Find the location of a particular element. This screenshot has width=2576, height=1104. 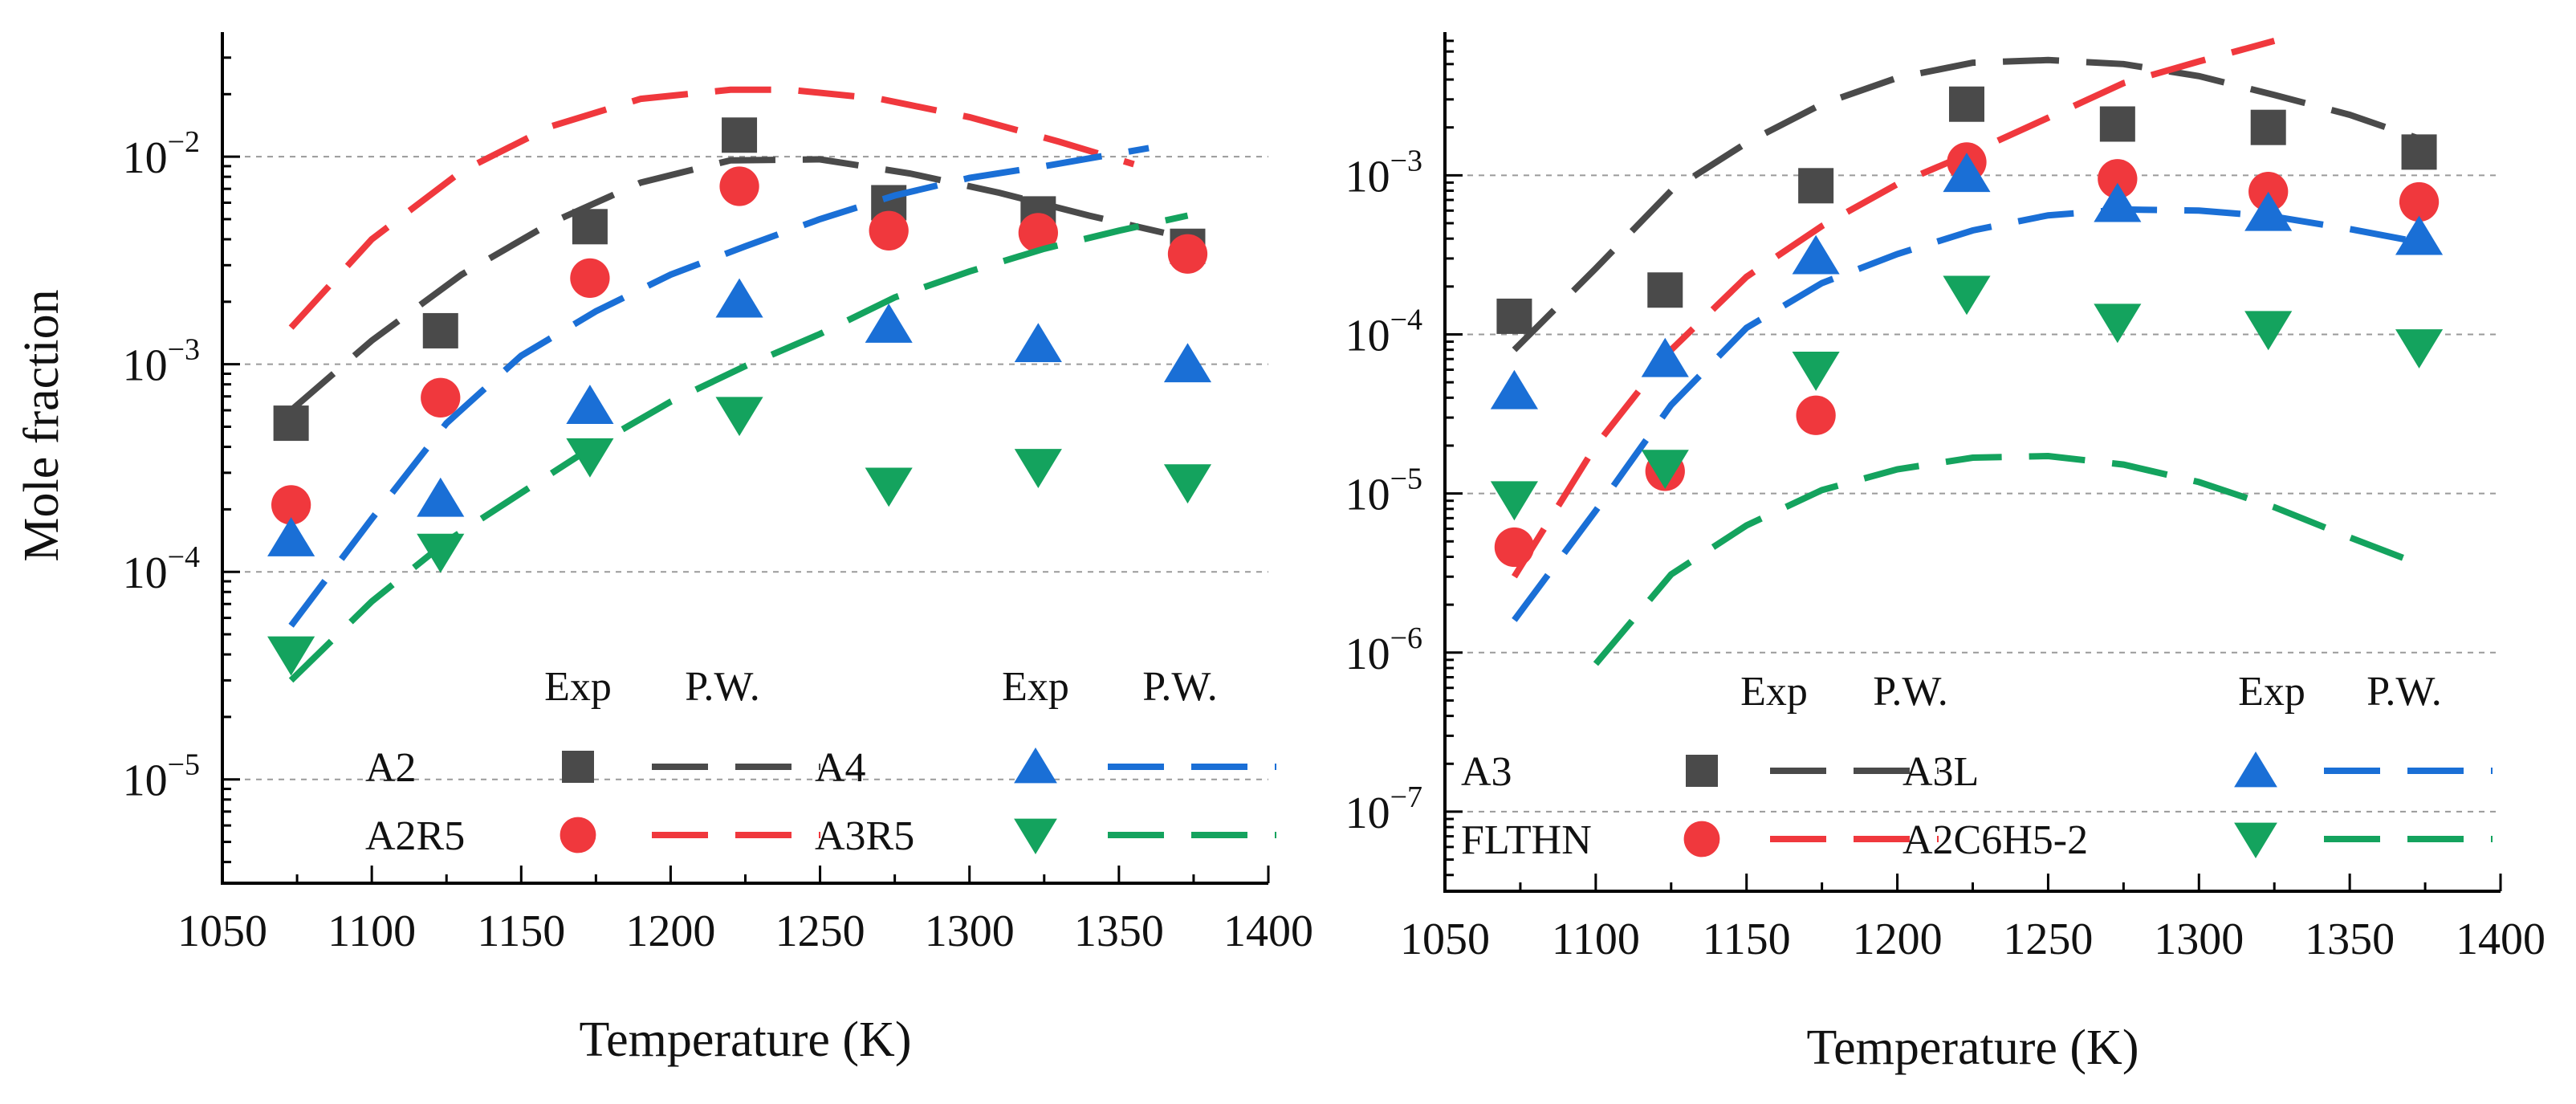

legend: Exp P.W. Exp P.W. A2 A4 A2R5 A3R5 is located at coordinates (820, 761).